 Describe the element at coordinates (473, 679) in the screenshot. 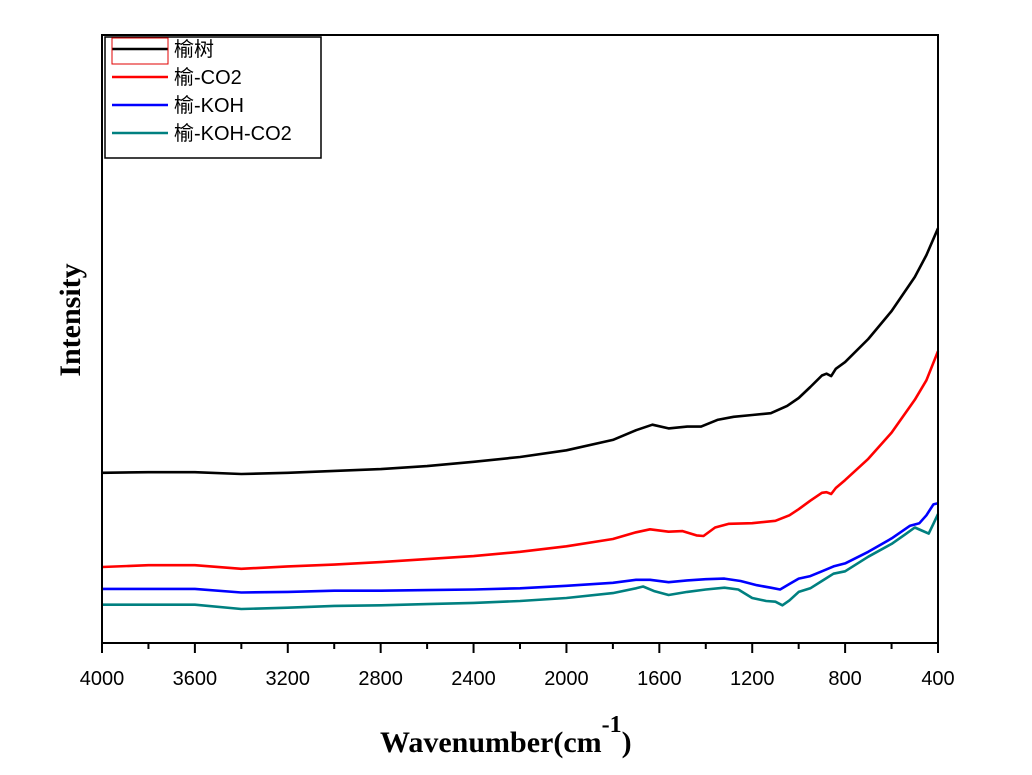

I see `x-tick-label: 2400` at that location.